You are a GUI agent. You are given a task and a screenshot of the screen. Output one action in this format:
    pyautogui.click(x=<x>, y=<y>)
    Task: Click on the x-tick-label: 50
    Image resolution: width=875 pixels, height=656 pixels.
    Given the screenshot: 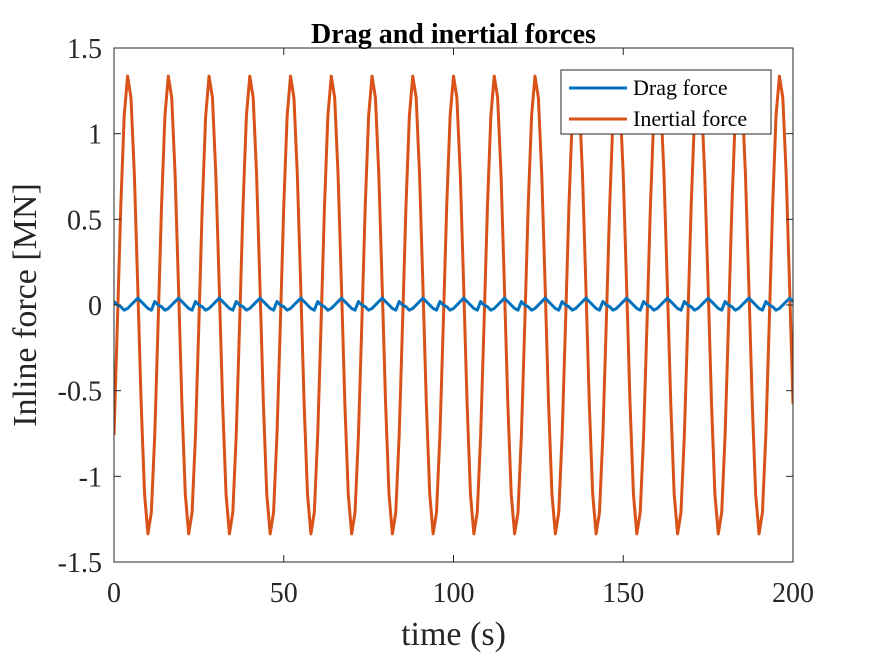 What is the action you would take?
    pyautogui.click(x=284, y=593)
    